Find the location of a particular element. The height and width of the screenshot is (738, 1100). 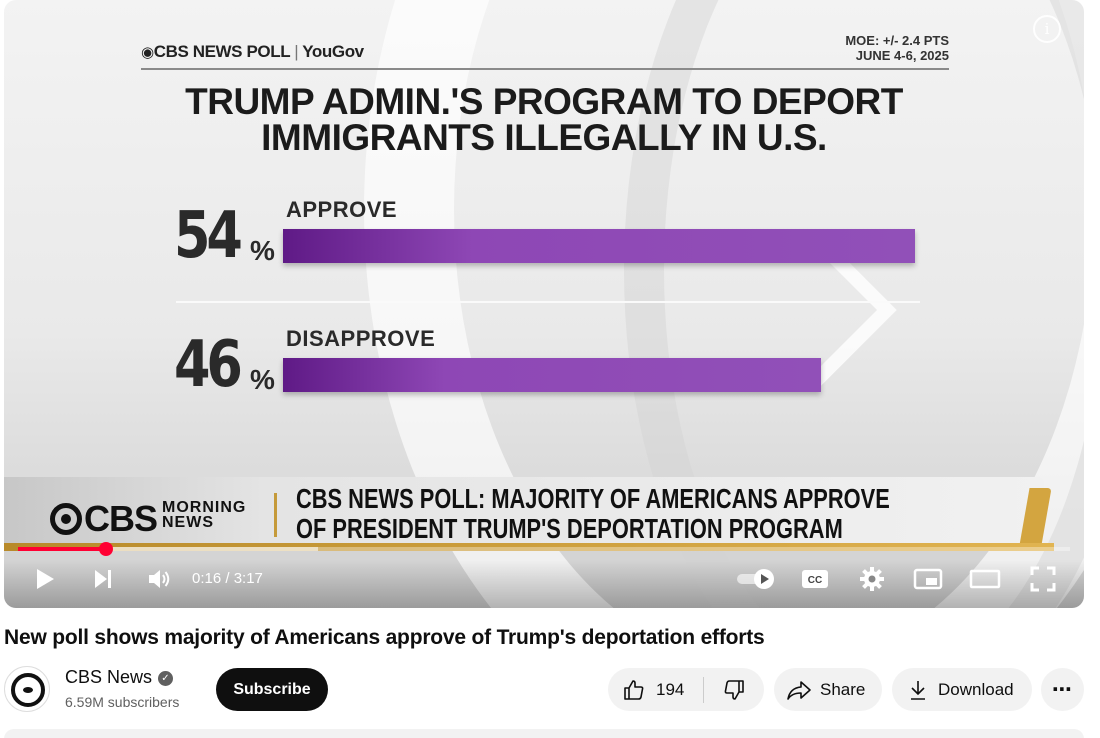

captions-button: CC is located at coordinates (815, 579).